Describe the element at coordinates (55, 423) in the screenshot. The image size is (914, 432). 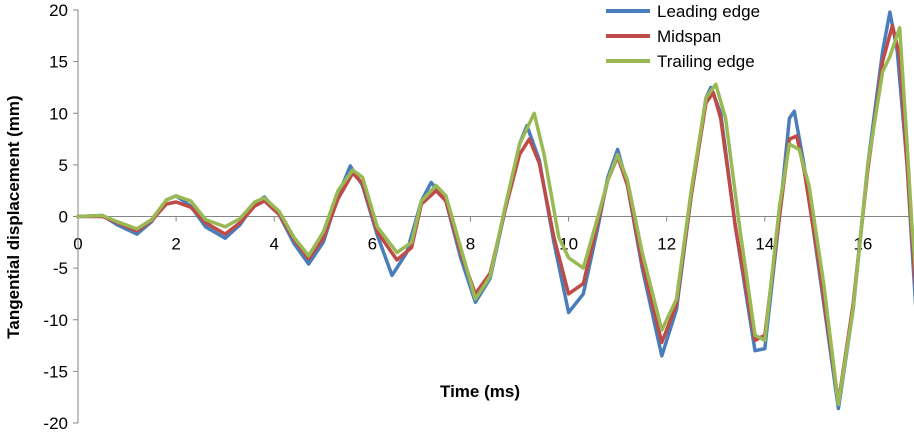
I see `y-tick-label: -20` at that location.